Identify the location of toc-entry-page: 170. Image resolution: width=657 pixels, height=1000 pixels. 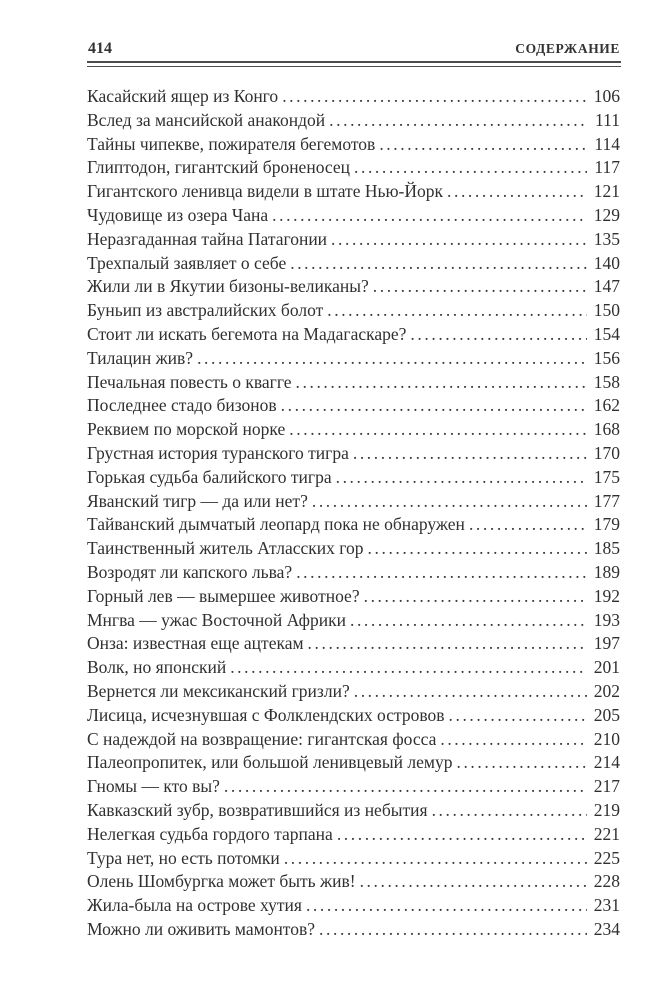
(606, 452).